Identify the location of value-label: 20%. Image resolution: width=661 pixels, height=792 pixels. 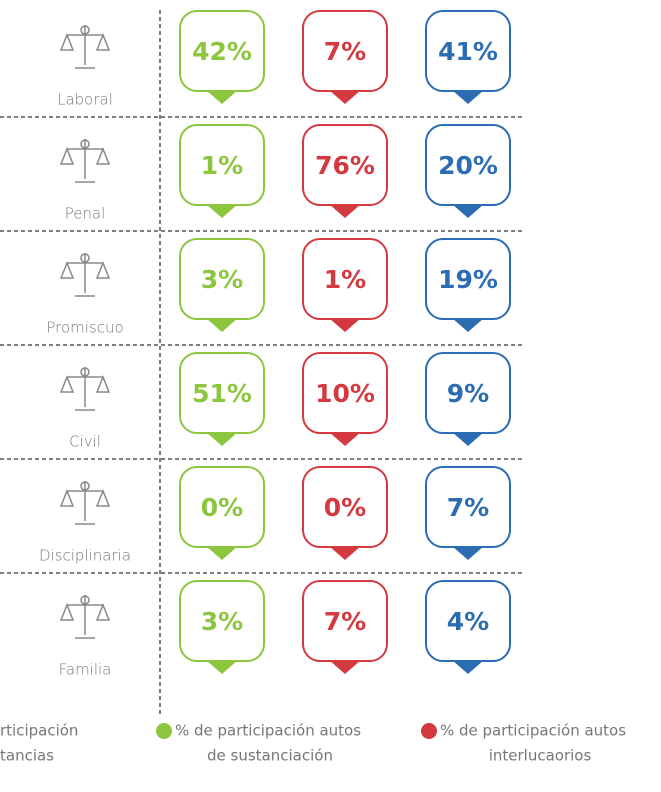
(468, 165).